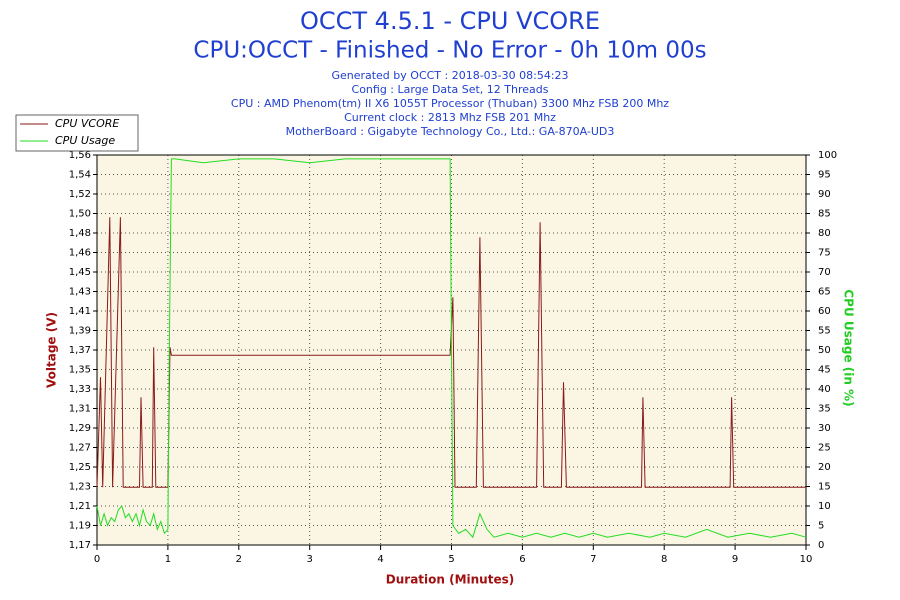 This screenshot has height=600, width=900. I want to click on y2-tick-label: 45, so click(824, 370).